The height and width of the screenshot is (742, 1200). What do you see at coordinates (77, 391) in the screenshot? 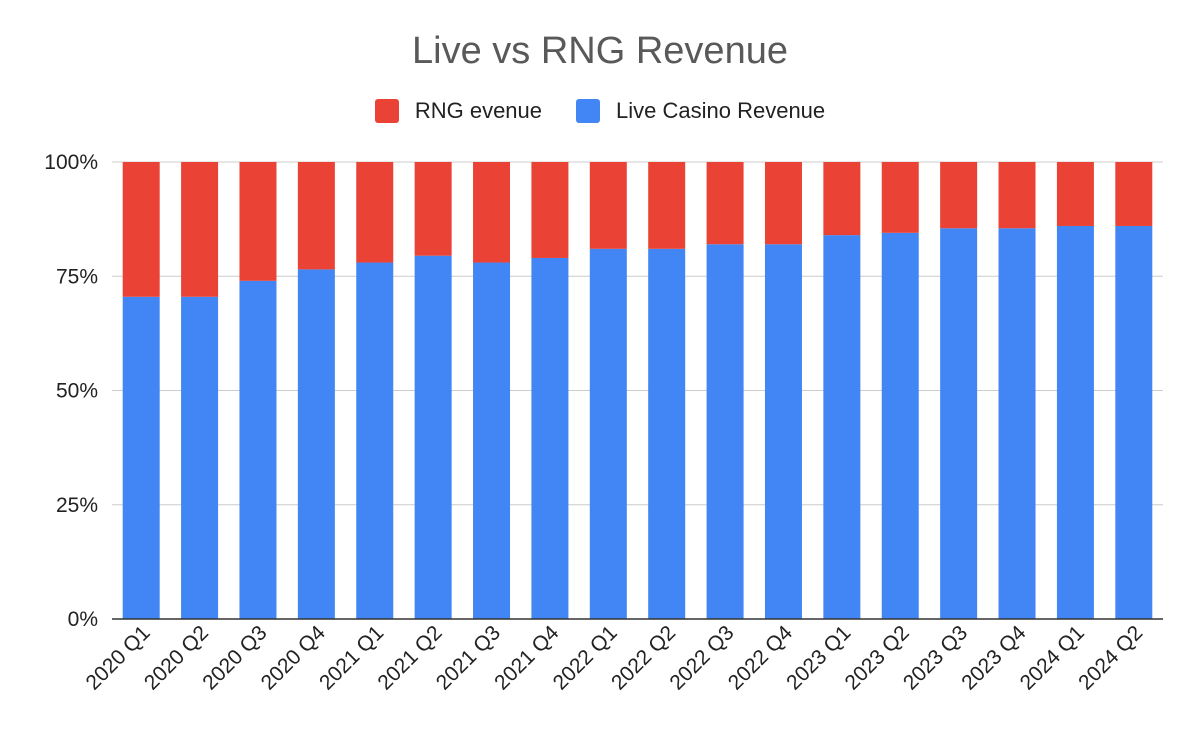
I see `y-tick-label: 50%` at bounding box center [77, 391].